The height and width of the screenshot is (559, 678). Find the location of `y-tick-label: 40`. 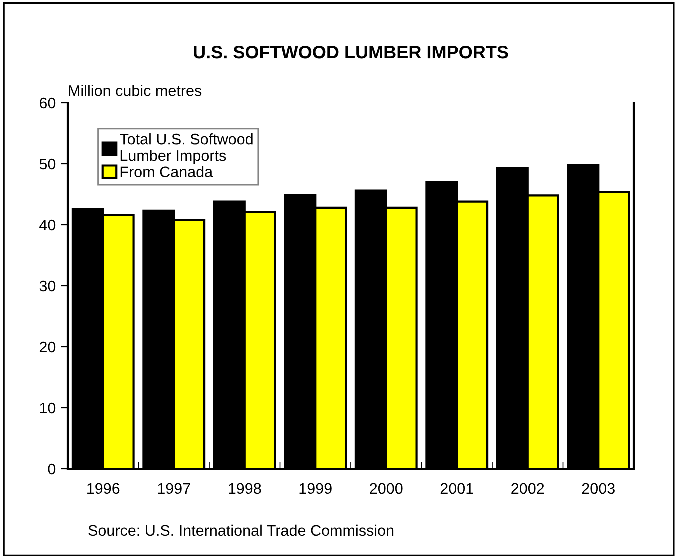

y-tick-label: 40 is located at coordinates (48, 225).